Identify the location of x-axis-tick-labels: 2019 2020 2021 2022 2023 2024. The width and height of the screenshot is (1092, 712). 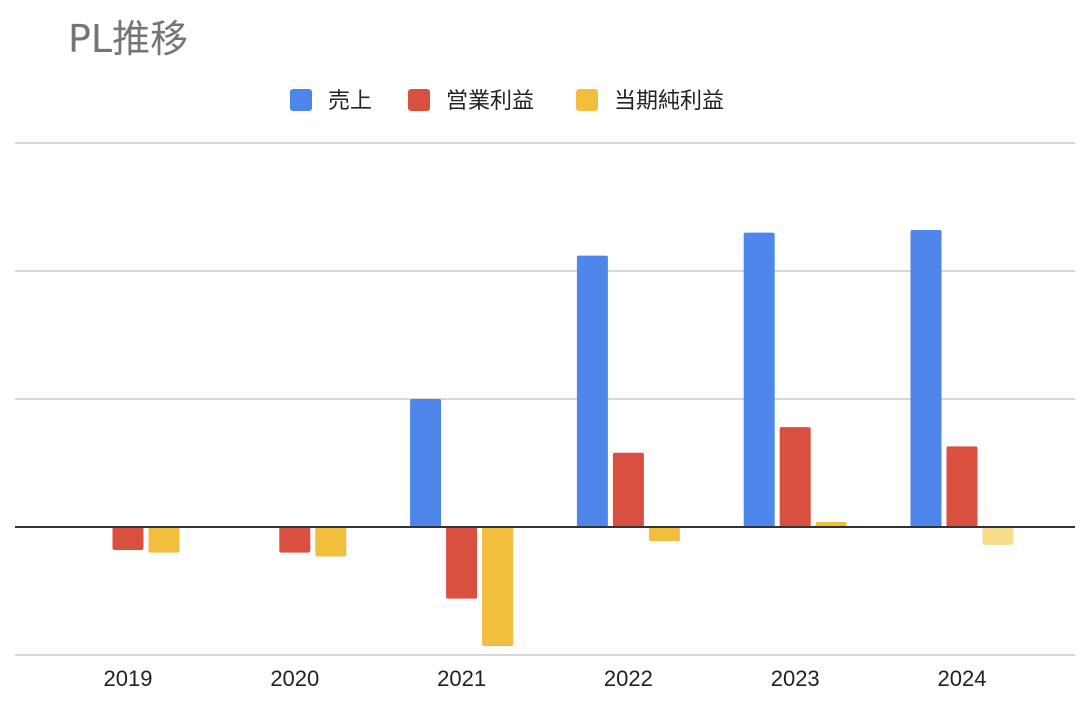
(545, 678).